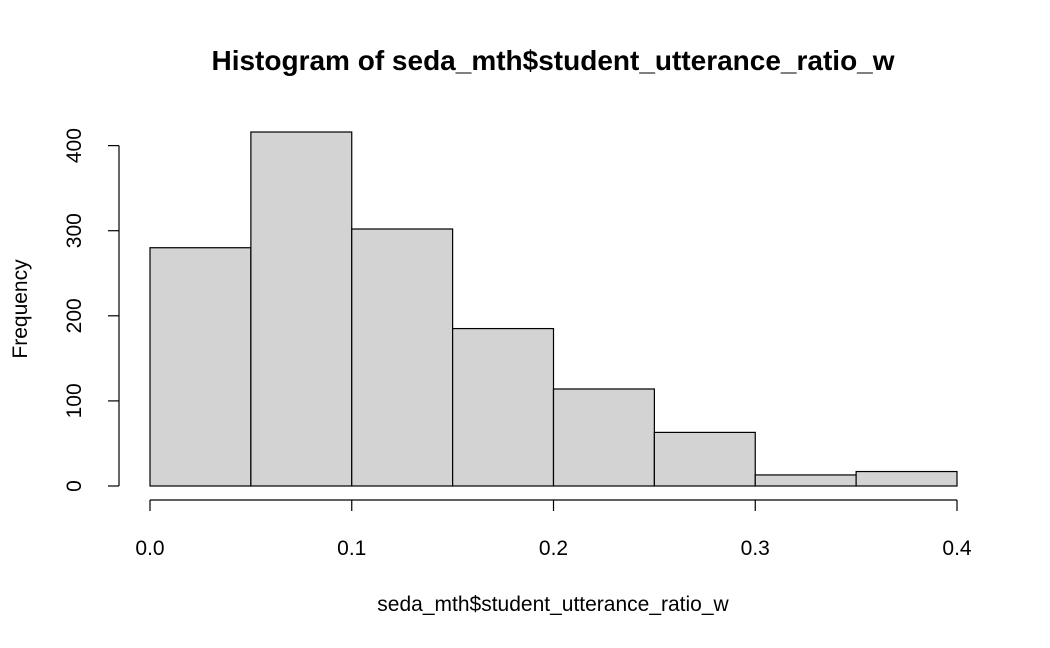 The width and height of the screenshot is (1050, 648). I want to click on x-tick-label: 0.4, so click(957, 548).